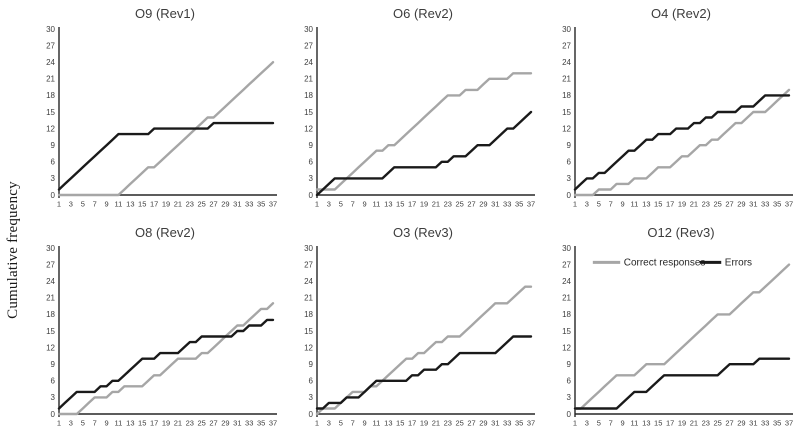 The height and width of the screenshot is (438, 802). I want to click on chart-title: O4 (Rev2), so click(681, 13).